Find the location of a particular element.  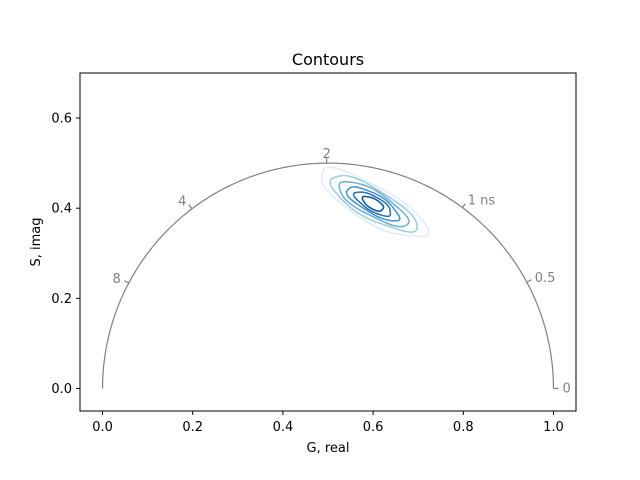

lifetime-label-4: 4 is located at coordinates (182, 201).